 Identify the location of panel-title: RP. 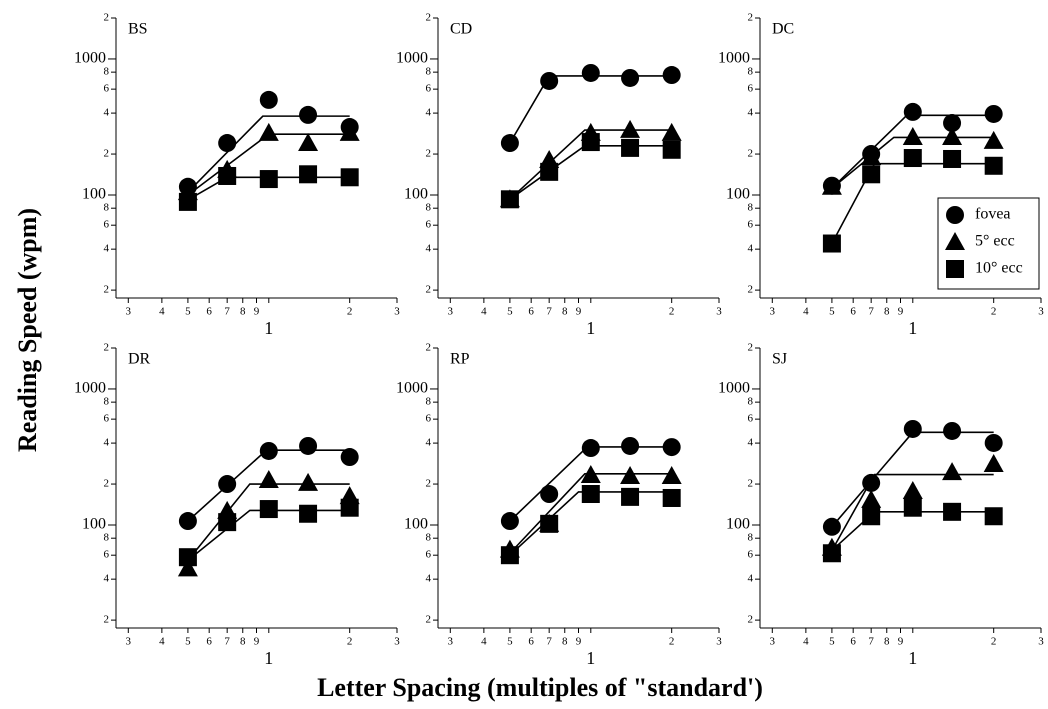
(460, 359).